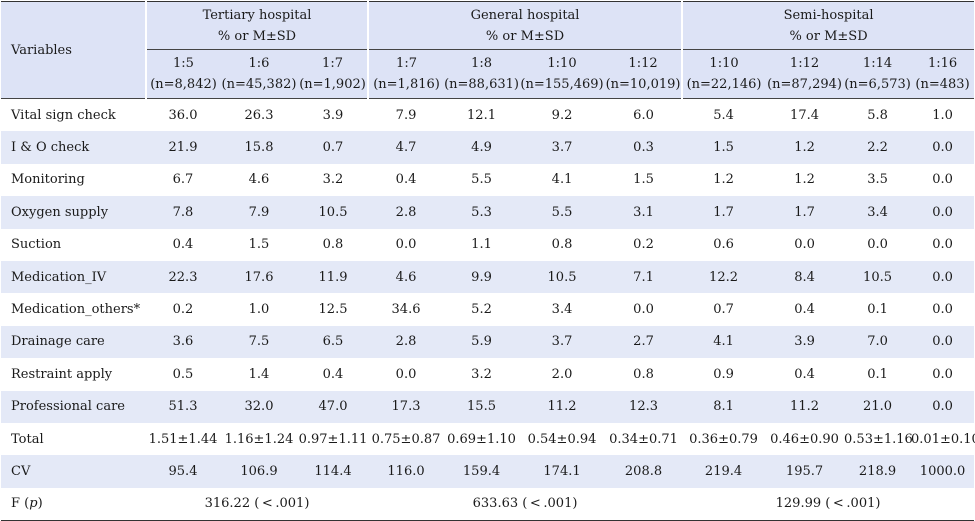 Image resolution: width=975 pixels, height=521 pixels. I want to click on table-cell: 2.0, so click(562, 374).